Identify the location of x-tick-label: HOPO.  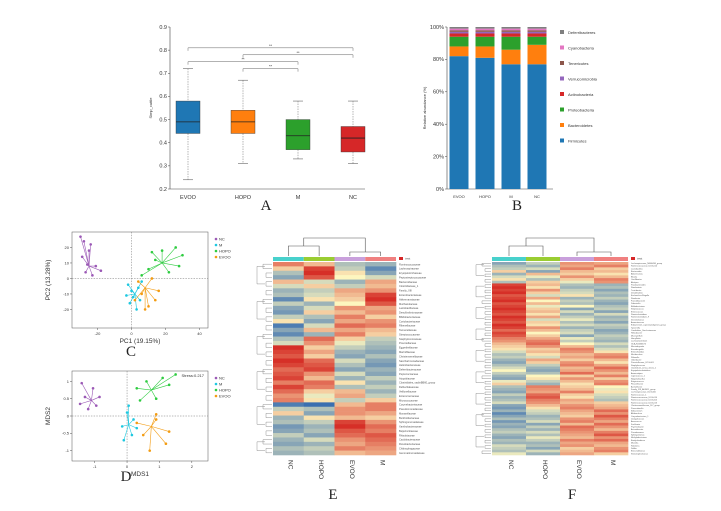
(485, 196).